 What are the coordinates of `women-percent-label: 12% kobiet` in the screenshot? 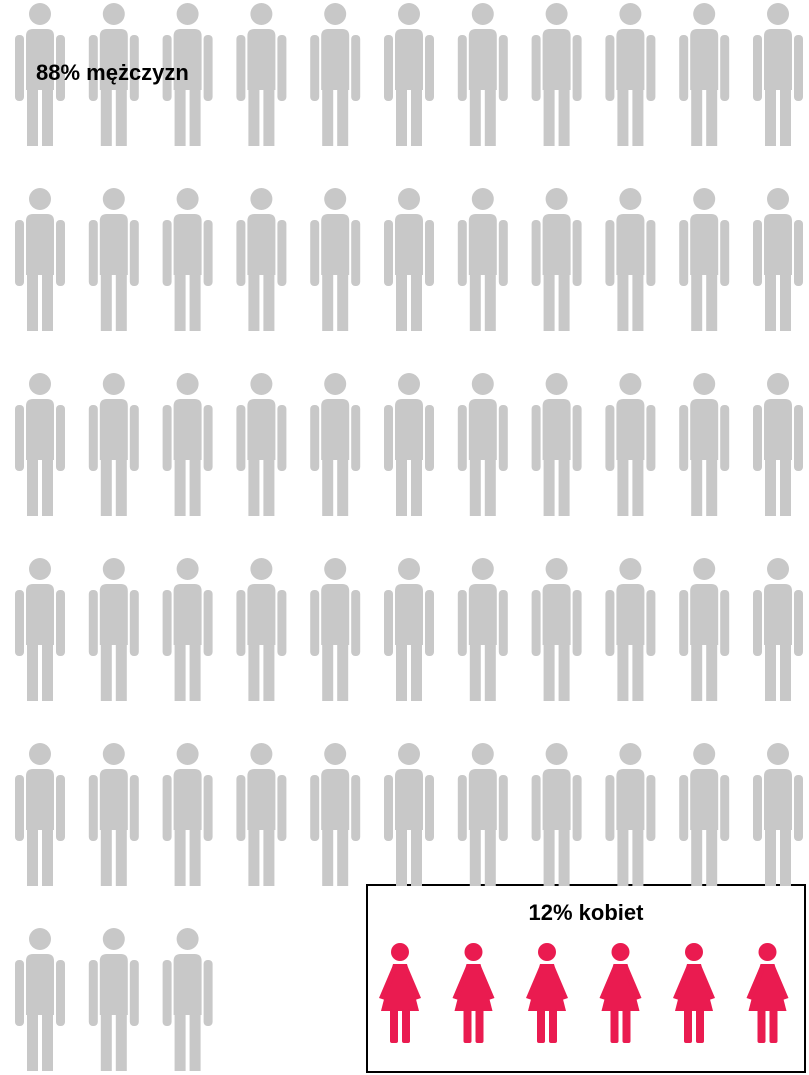 It's located at (586, 912).